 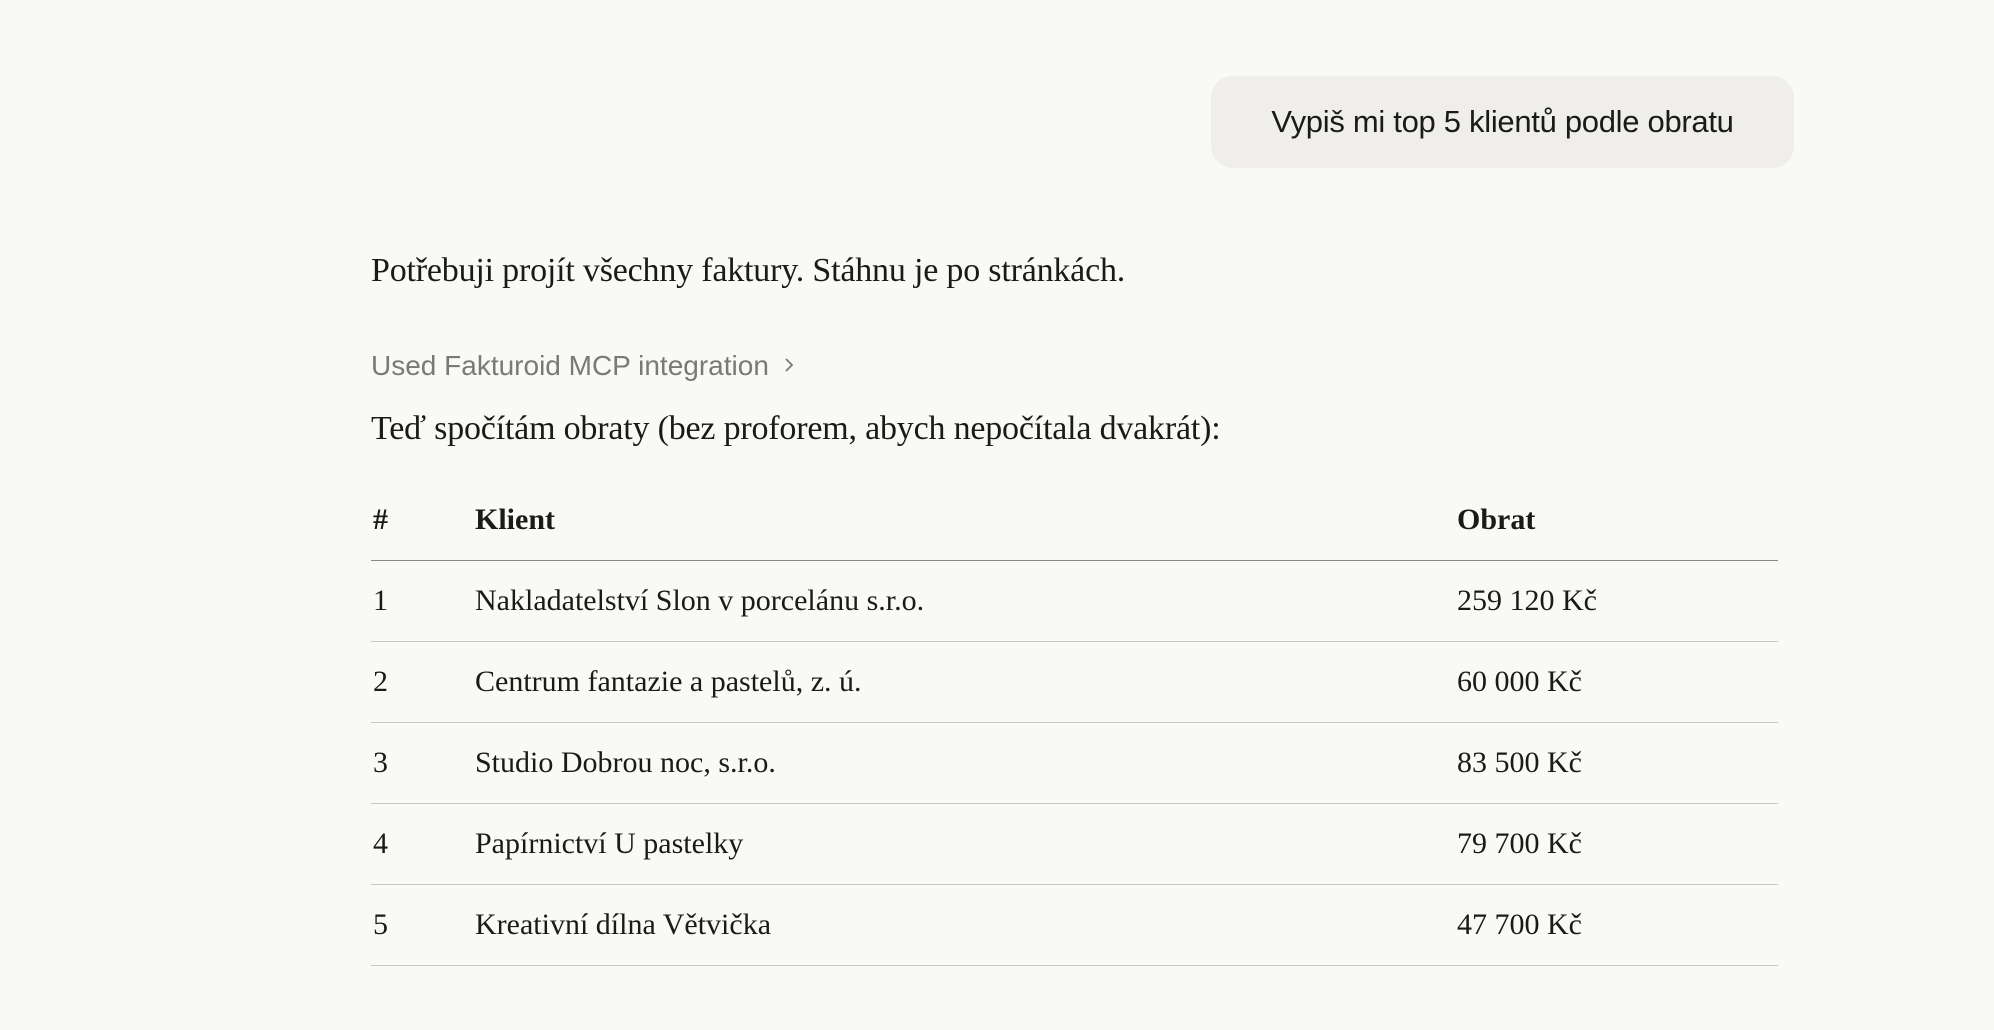 I want to click on table-header-row: # Klient Obrat, so click(x=1074, y=520).